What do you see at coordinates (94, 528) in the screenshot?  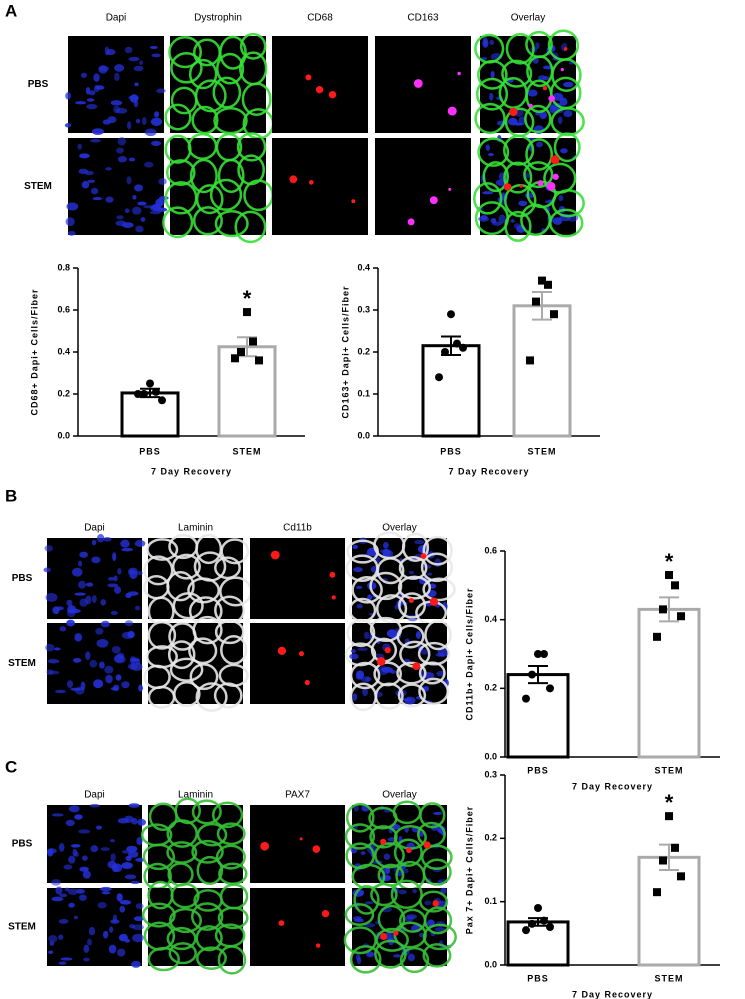 I see `column-label: Dapi` at bounding box center [94, 528].